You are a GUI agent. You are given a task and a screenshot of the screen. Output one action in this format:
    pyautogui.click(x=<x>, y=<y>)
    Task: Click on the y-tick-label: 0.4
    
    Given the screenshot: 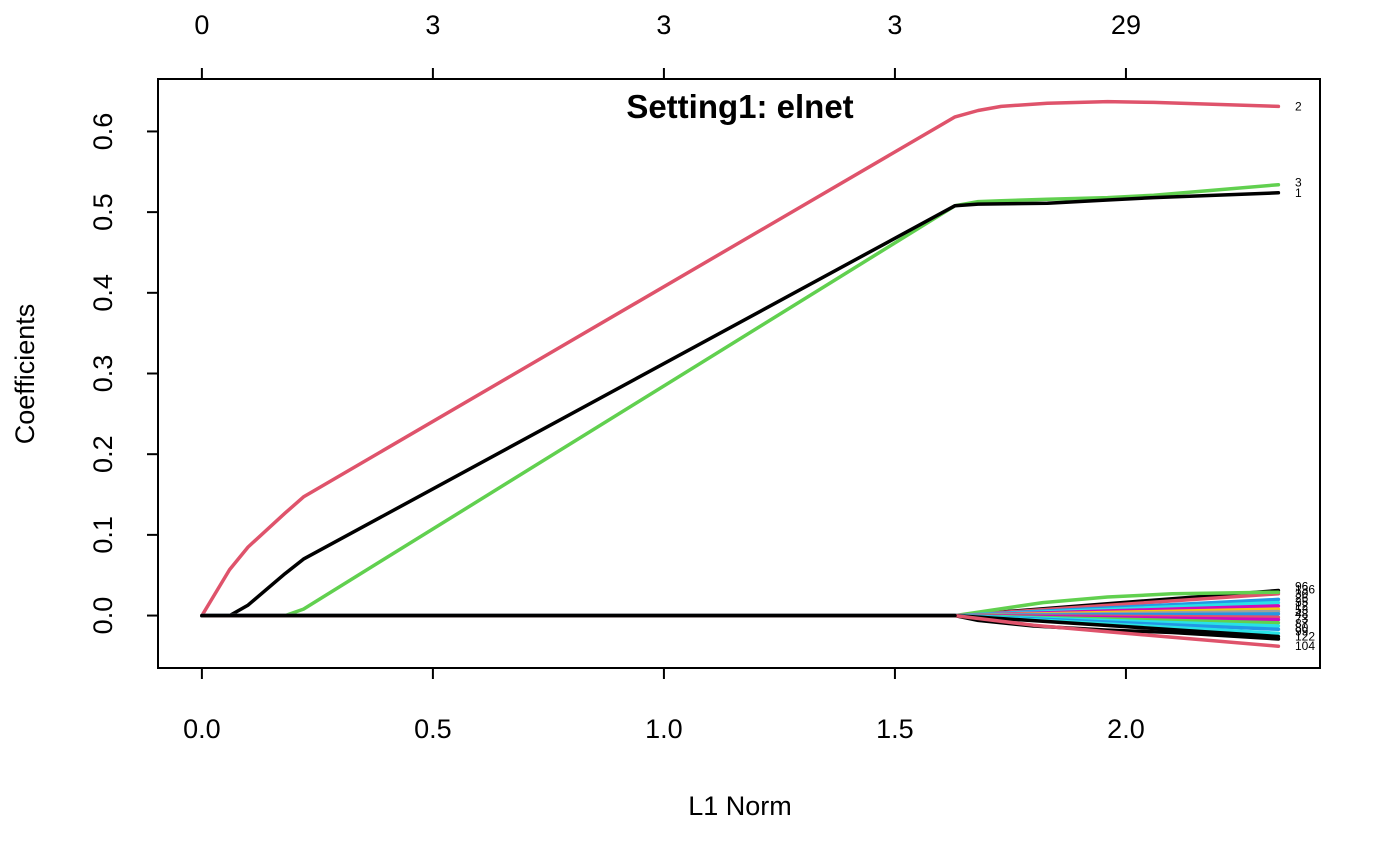 What is the action you would take?
    pyautogui.click(x=103, y=293)
    